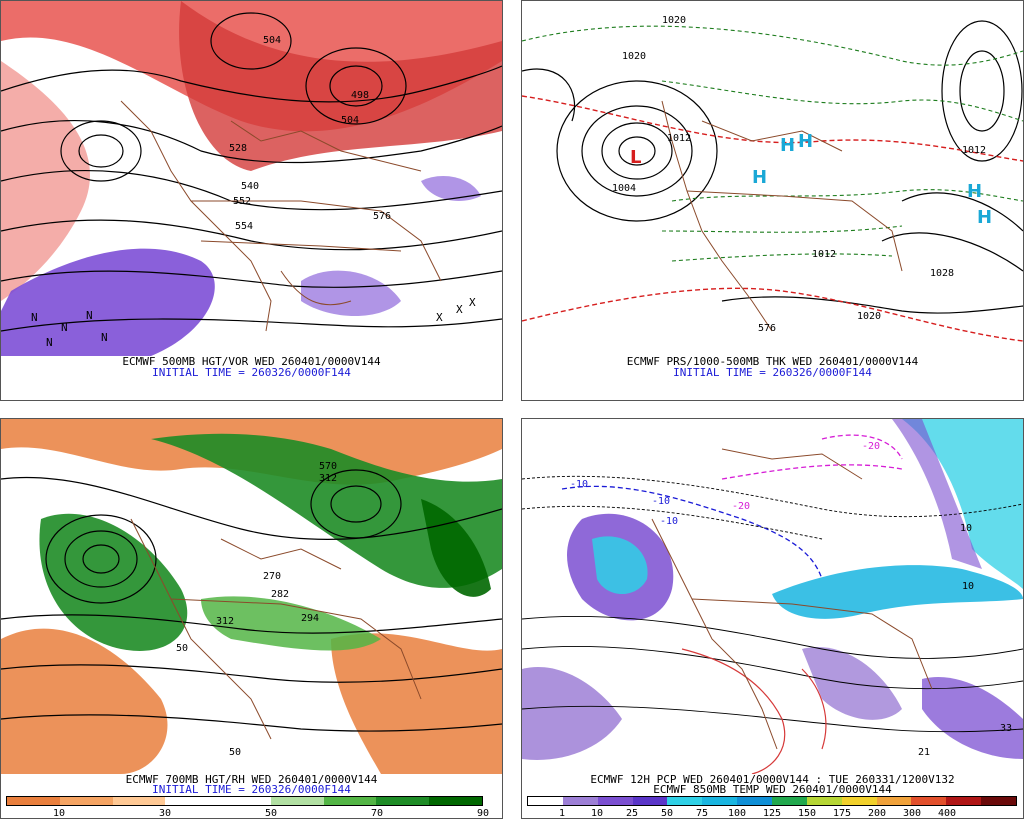 The height and width of the screenshot is (820, 1024). I want to click on contour-label: 540, so click(250, 186).